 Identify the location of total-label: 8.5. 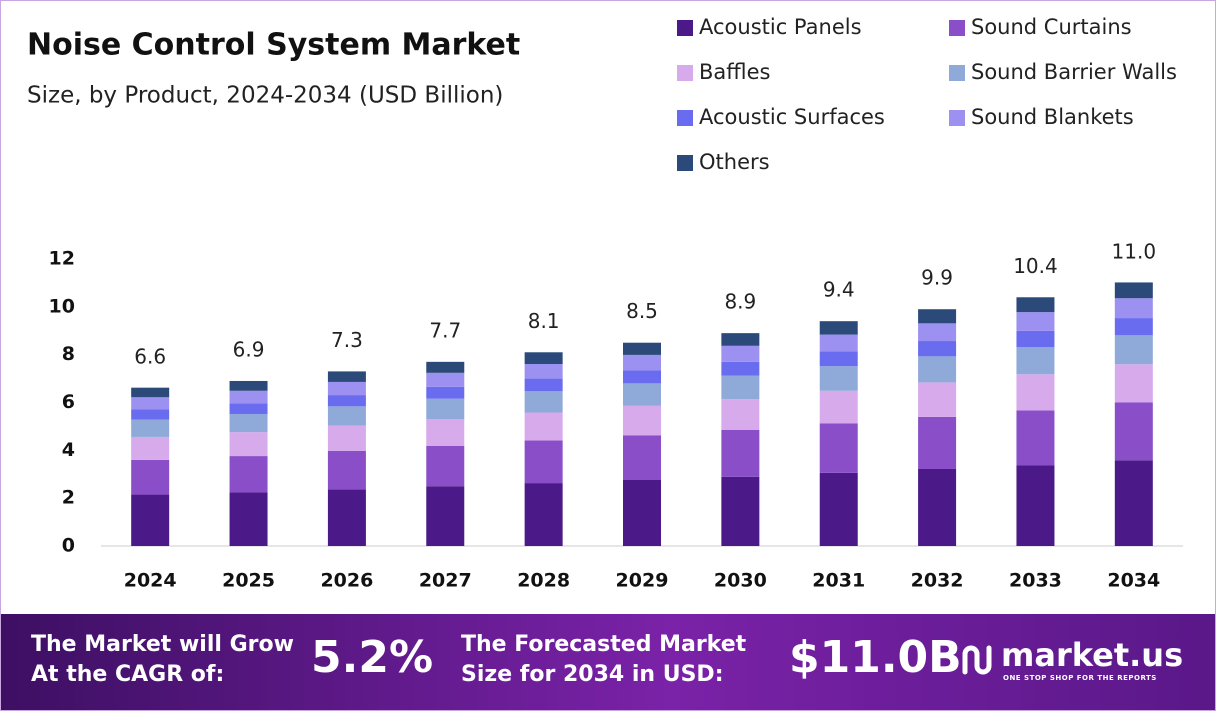
(642, 311).